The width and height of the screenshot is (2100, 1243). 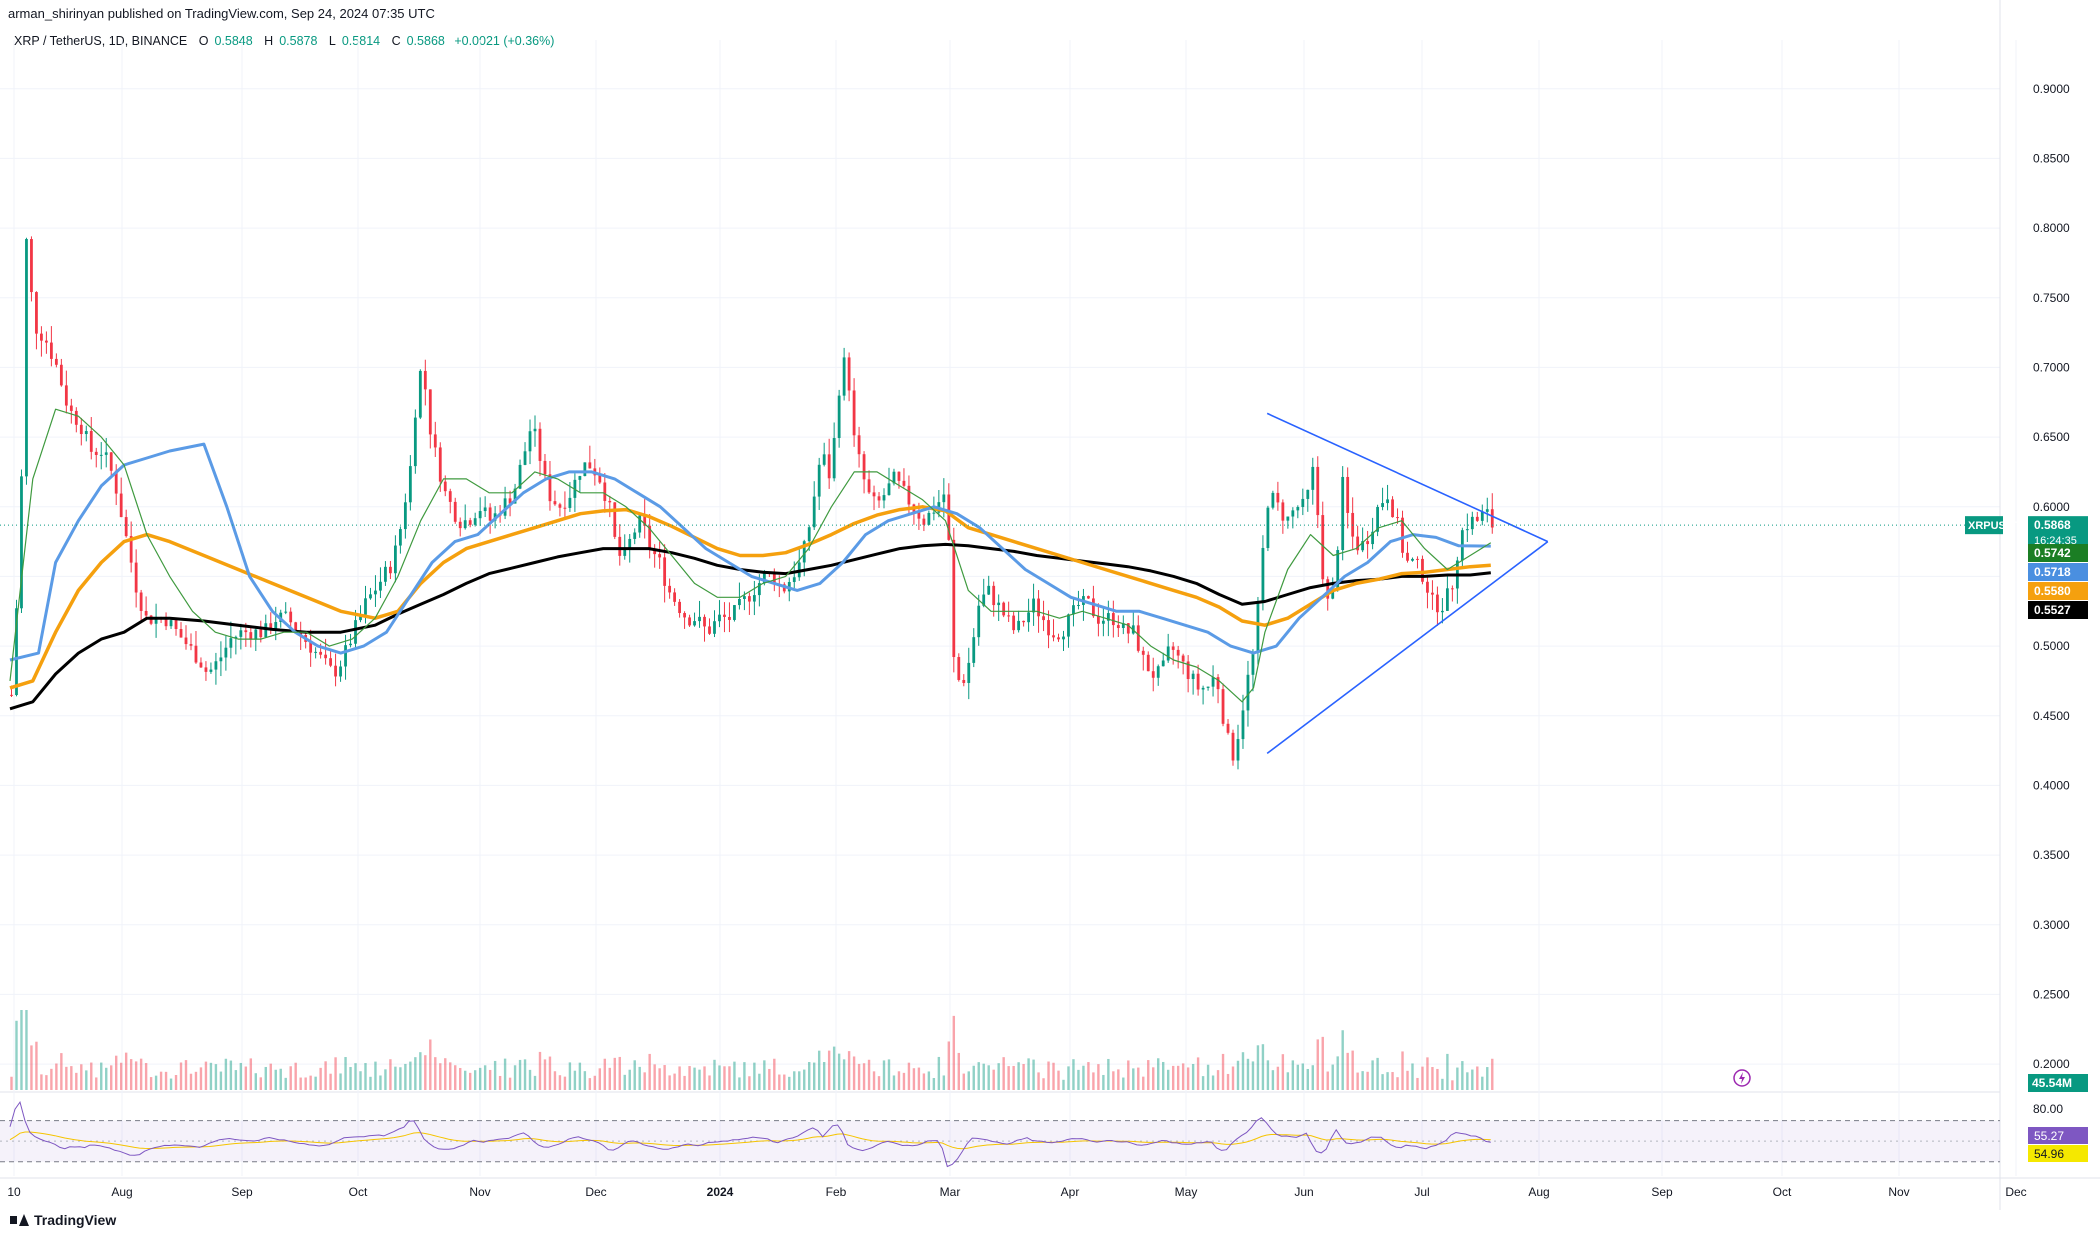 What do you see at coordinates (358, 1192) in the screenshot?
I see `x-tick-label: Oct` at bounding box center [358, 1192].